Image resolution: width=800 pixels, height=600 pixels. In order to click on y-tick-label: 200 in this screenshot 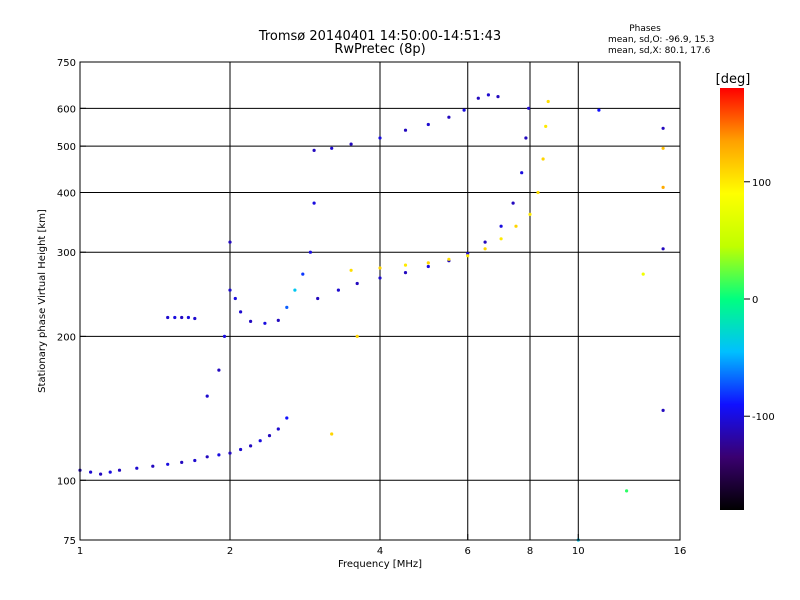, I will do `click(66, 337)`.